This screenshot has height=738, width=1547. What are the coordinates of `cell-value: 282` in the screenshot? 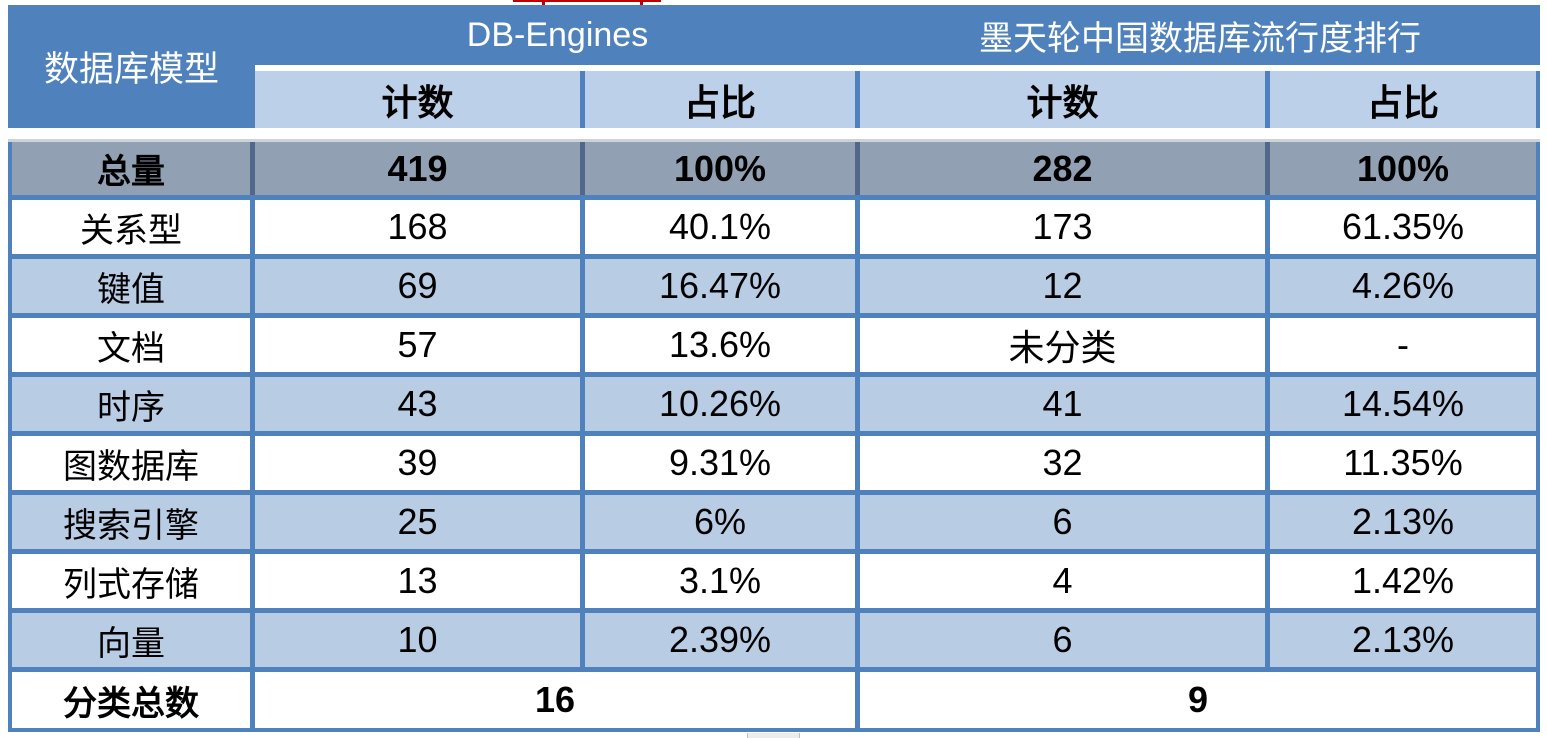 It's located at (1065, 168).